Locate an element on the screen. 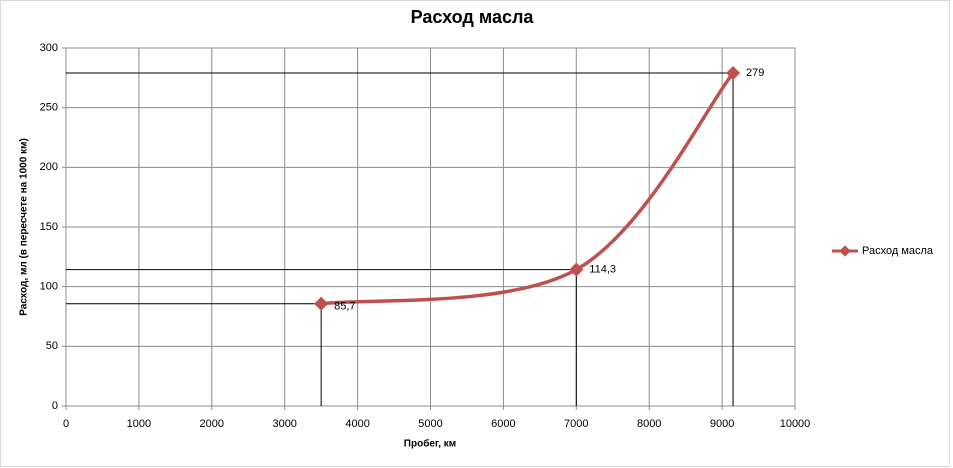 The image size is (953, 468). x-tick-label: 2000 is located at coordinates (212, 424).